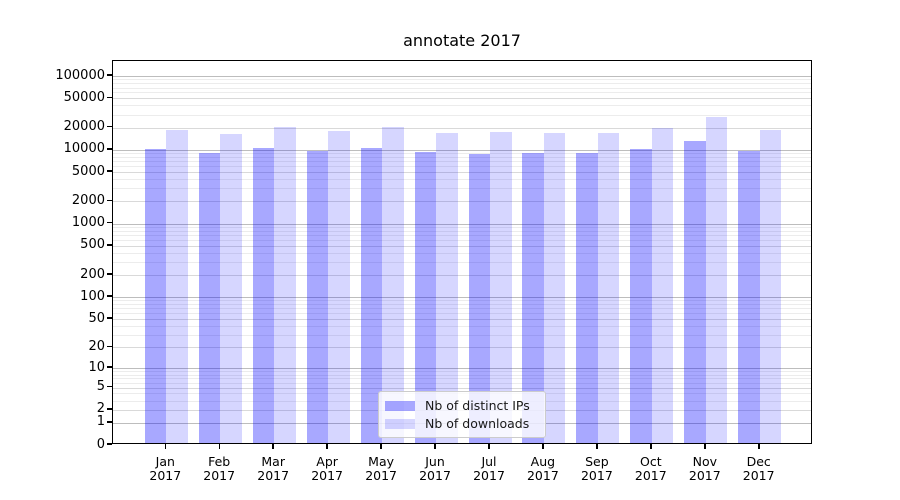 This screenshot has width=900, height=500. Describe the element at coordinates (273, 461) in the screenshot. I see `x-tick-month: Mar` at that location.